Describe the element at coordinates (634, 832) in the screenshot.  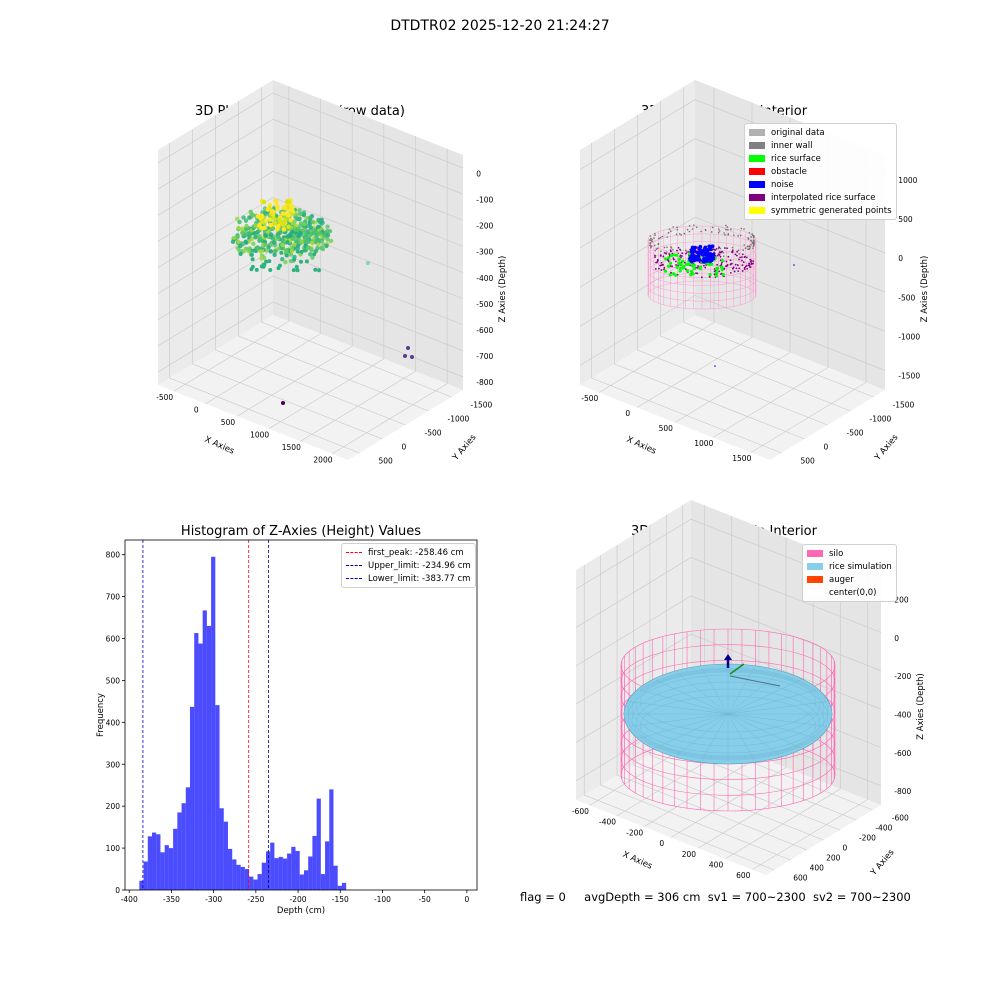
I see `sim-xtick: -200` at that location.